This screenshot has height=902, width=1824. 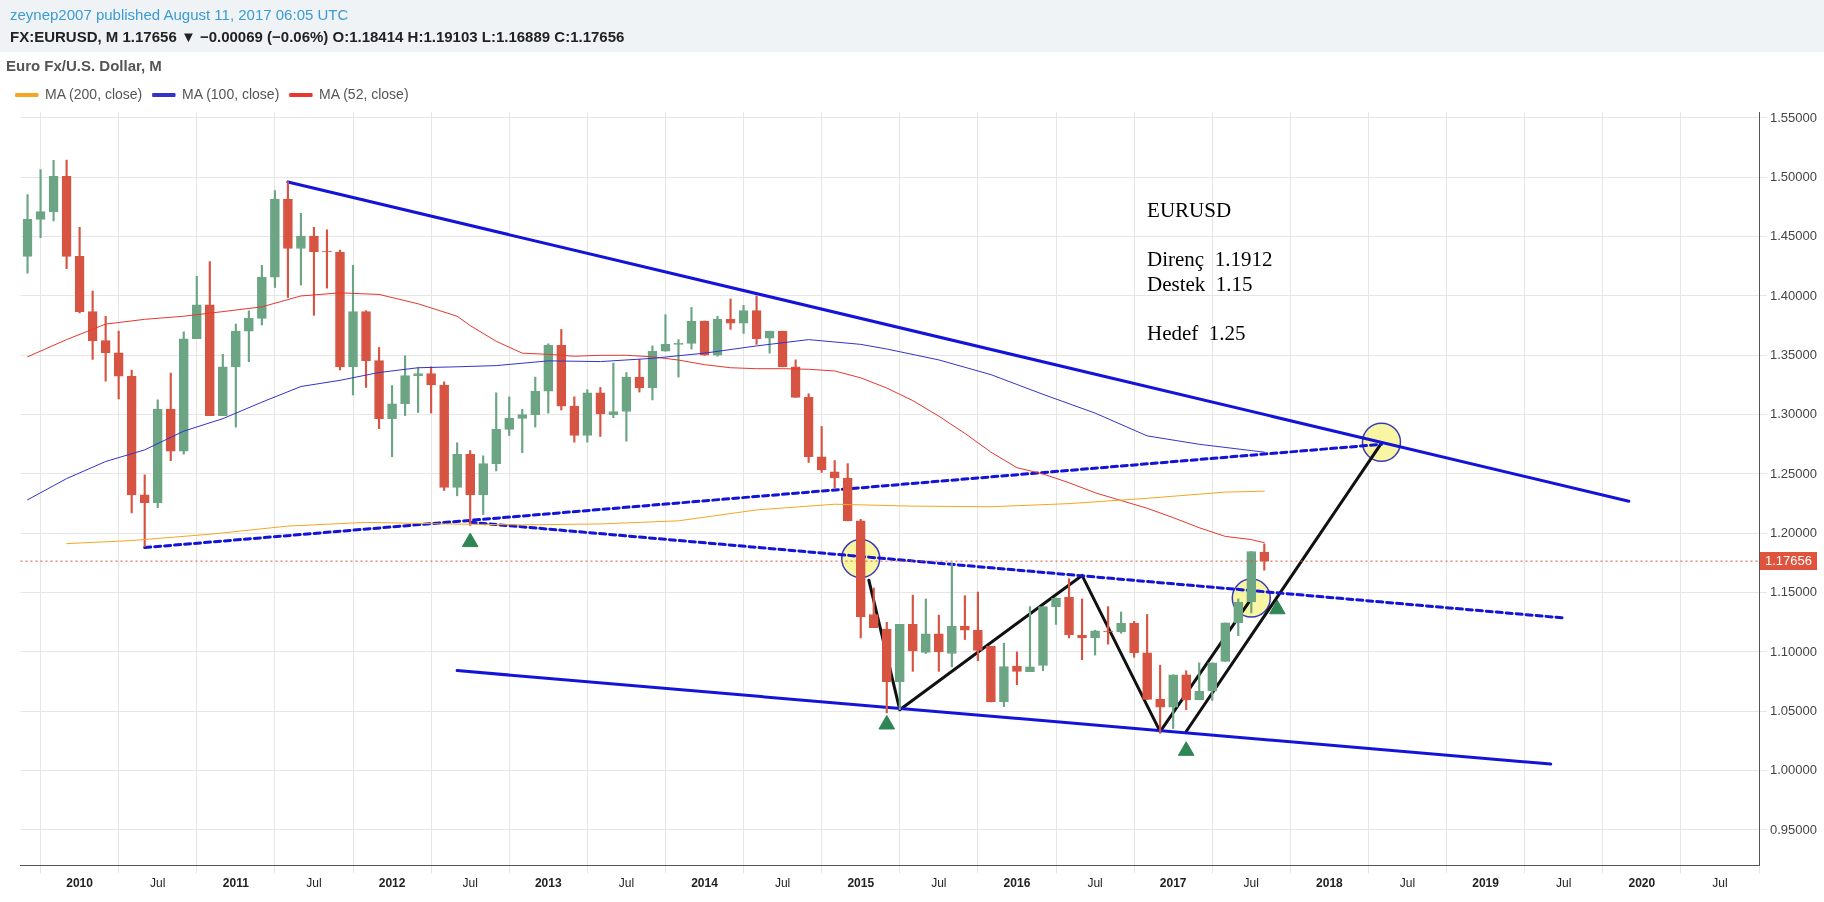 I want to click on y-tick-label: 1.05000, so click(x=1794, y=710).